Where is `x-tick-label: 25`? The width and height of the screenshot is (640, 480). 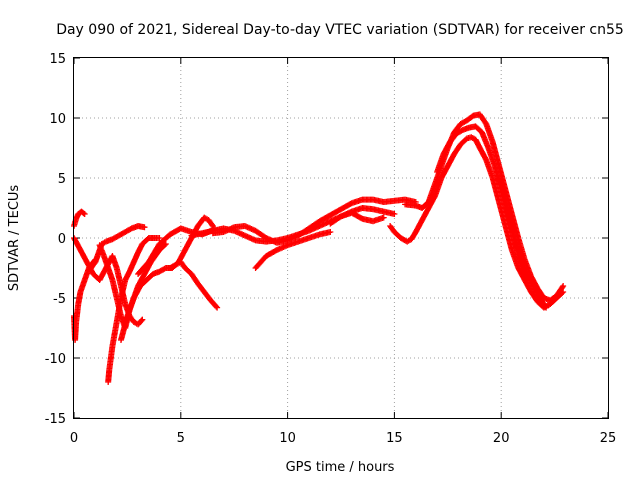
x-tick-label: 25 is located at coordinates (608, 438).